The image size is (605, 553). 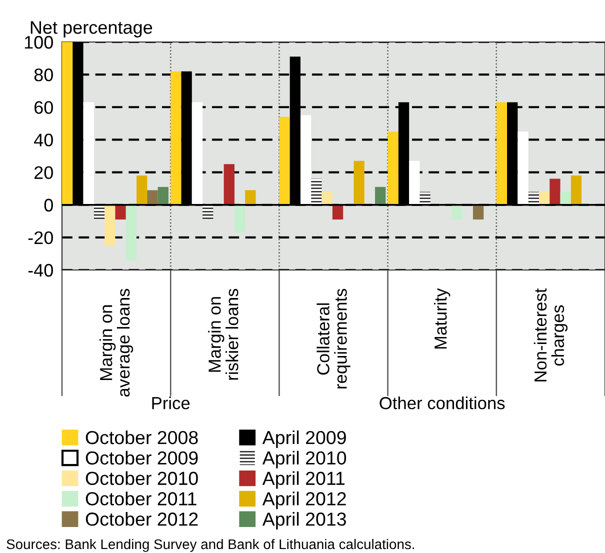 I want to click on text: Price, so click(x=171, y=403).